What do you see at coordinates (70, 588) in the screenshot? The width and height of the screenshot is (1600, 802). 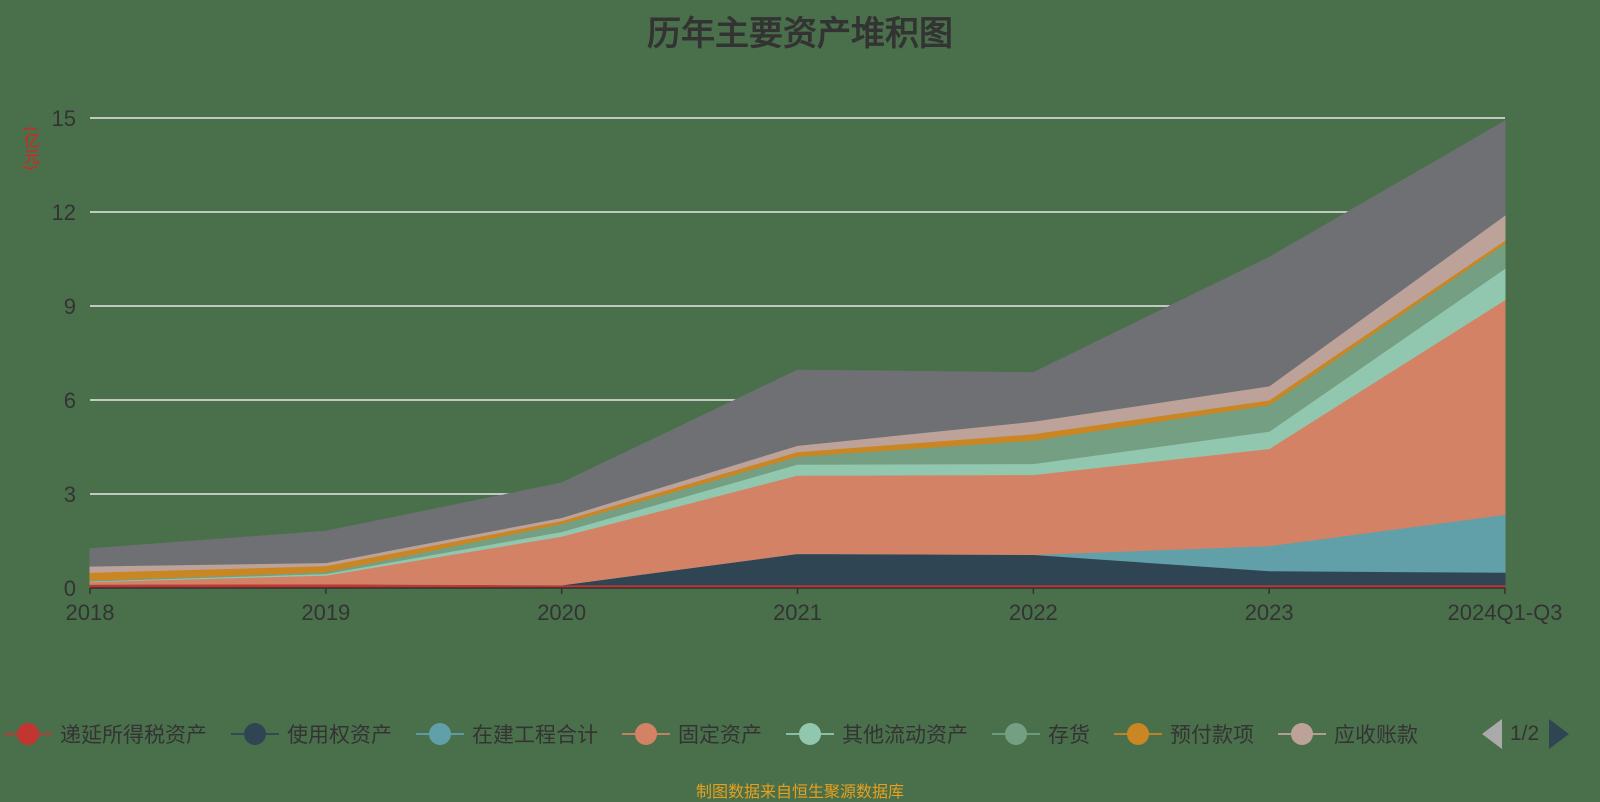 I see `y-tick-label: 0` at bounding box center [70, 588].